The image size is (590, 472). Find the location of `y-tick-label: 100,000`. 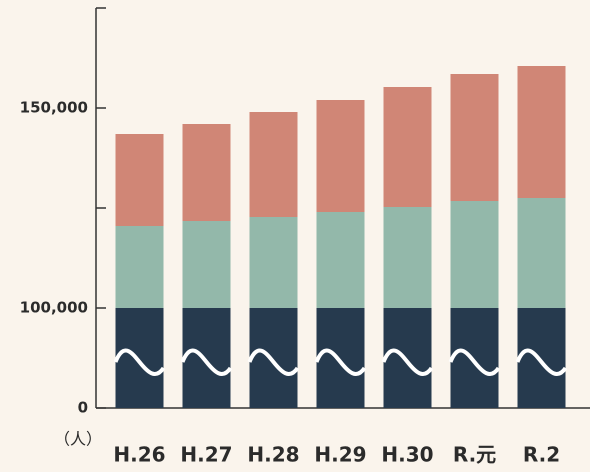

y-tick-label: 100,000 is located at coordinates (54, 308).